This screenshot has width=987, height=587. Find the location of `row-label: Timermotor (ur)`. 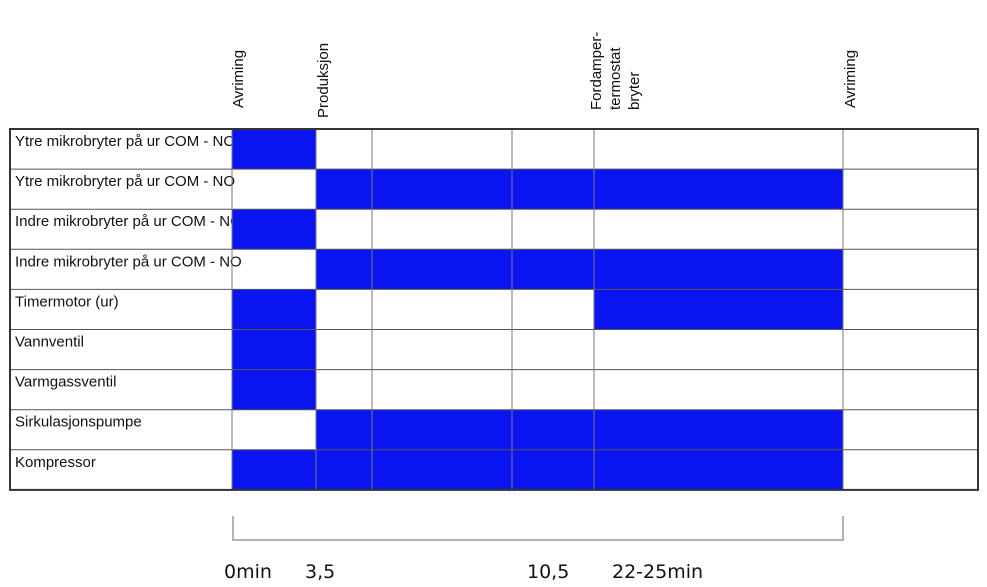

row-label: Timermotor (ur) is located at coordinates (67, 301).